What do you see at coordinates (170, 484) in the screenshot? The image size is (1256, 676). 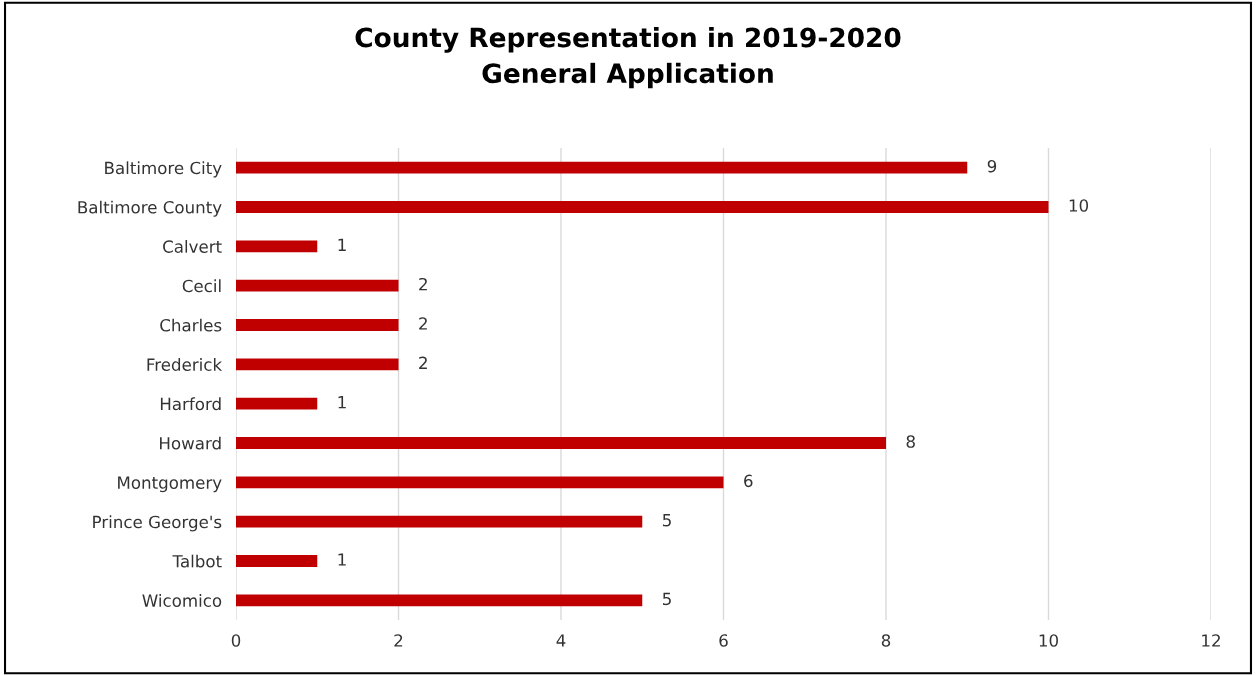 I see `y-tick-label: Montgomery` at bounding box center [170, 484].